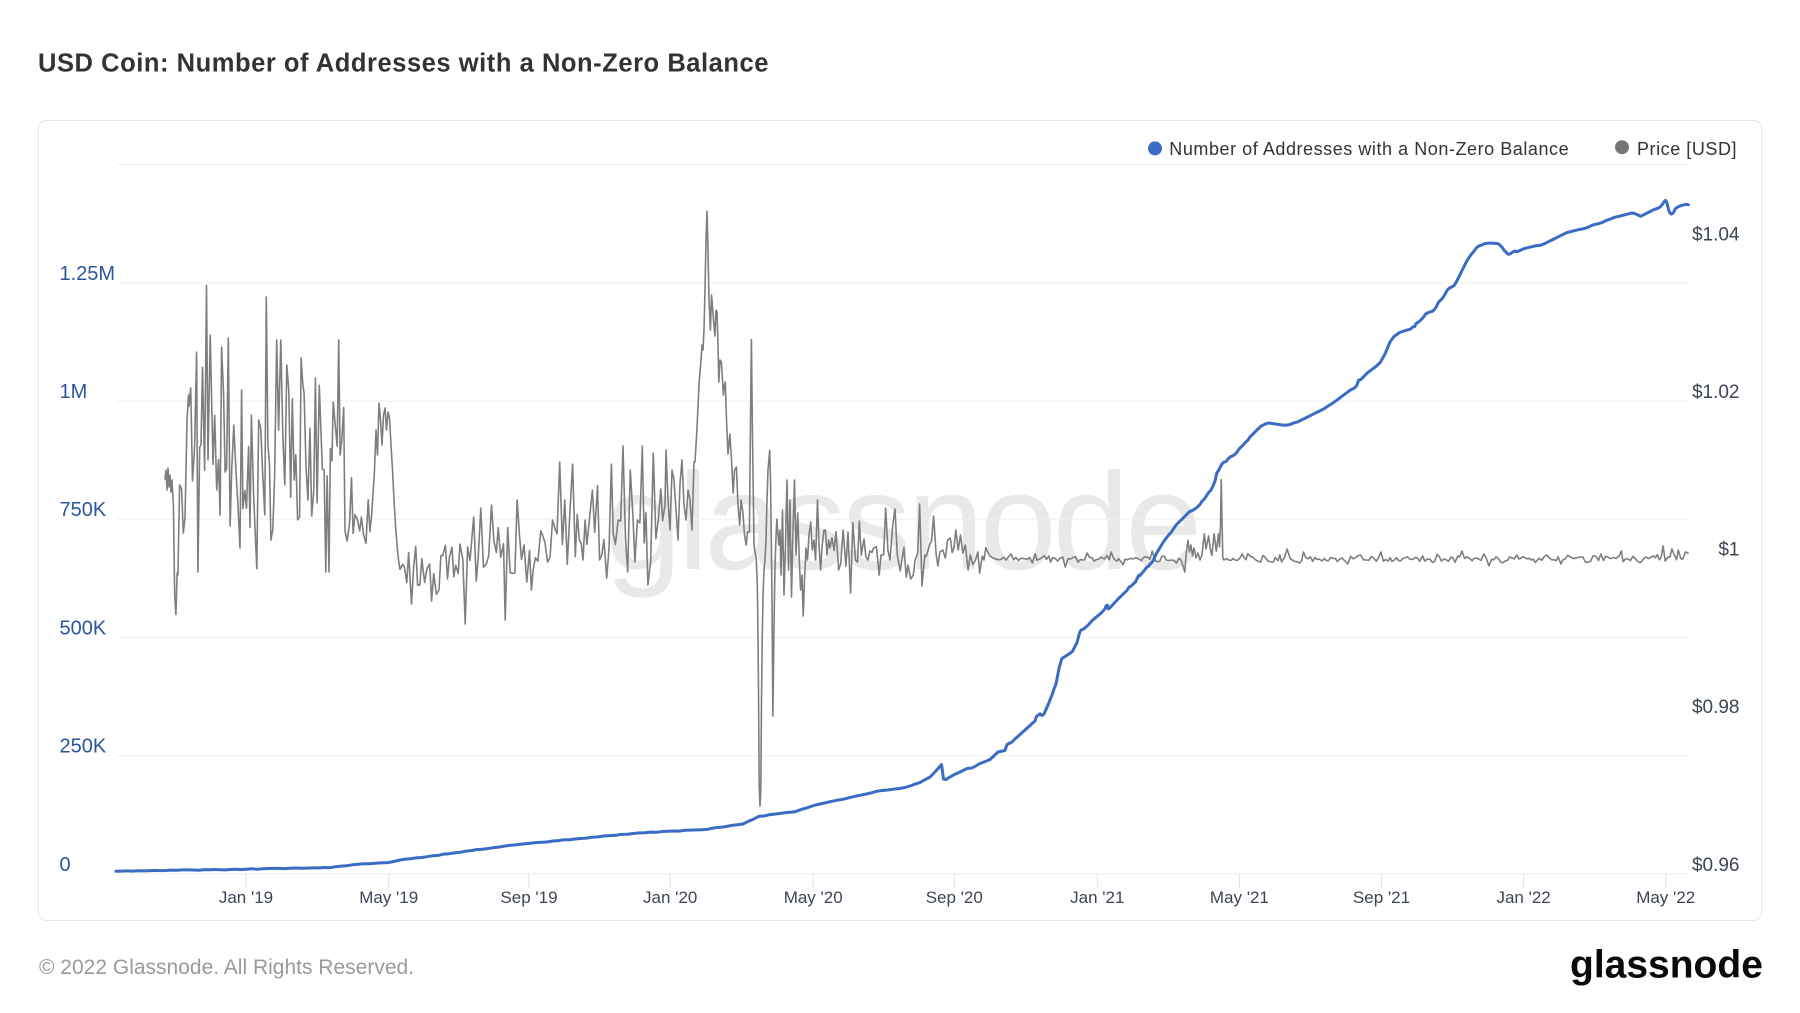 This screenshot has width=1800, height=1013. Describe the element at coordinates (83, 510) in the screenshot. I see `svg-text: 750K` at that location.